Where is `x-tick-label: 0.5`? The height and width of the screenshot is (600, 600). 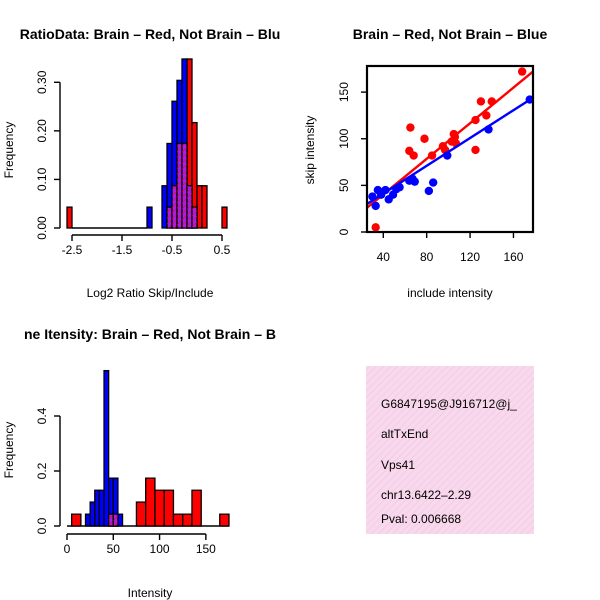
x-tick-label: 0.5 is located at coordinates (222, 250).